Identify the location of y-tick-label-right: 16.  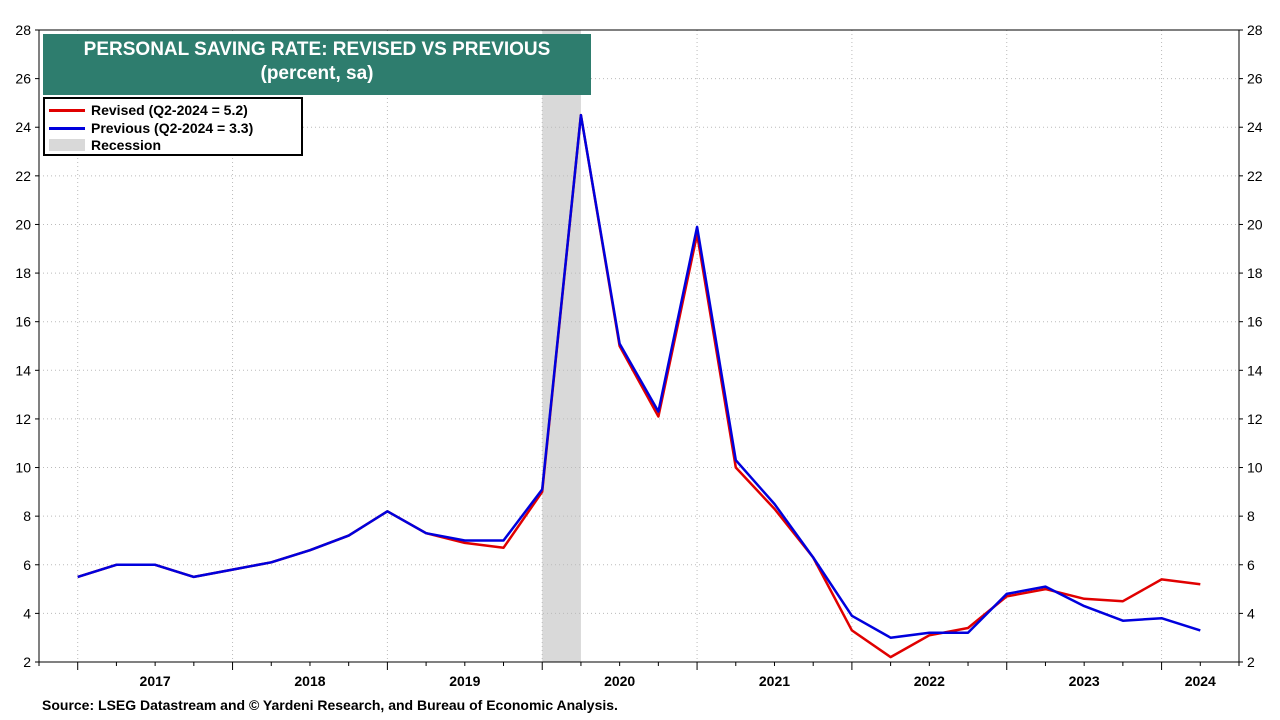
(1255, 322).